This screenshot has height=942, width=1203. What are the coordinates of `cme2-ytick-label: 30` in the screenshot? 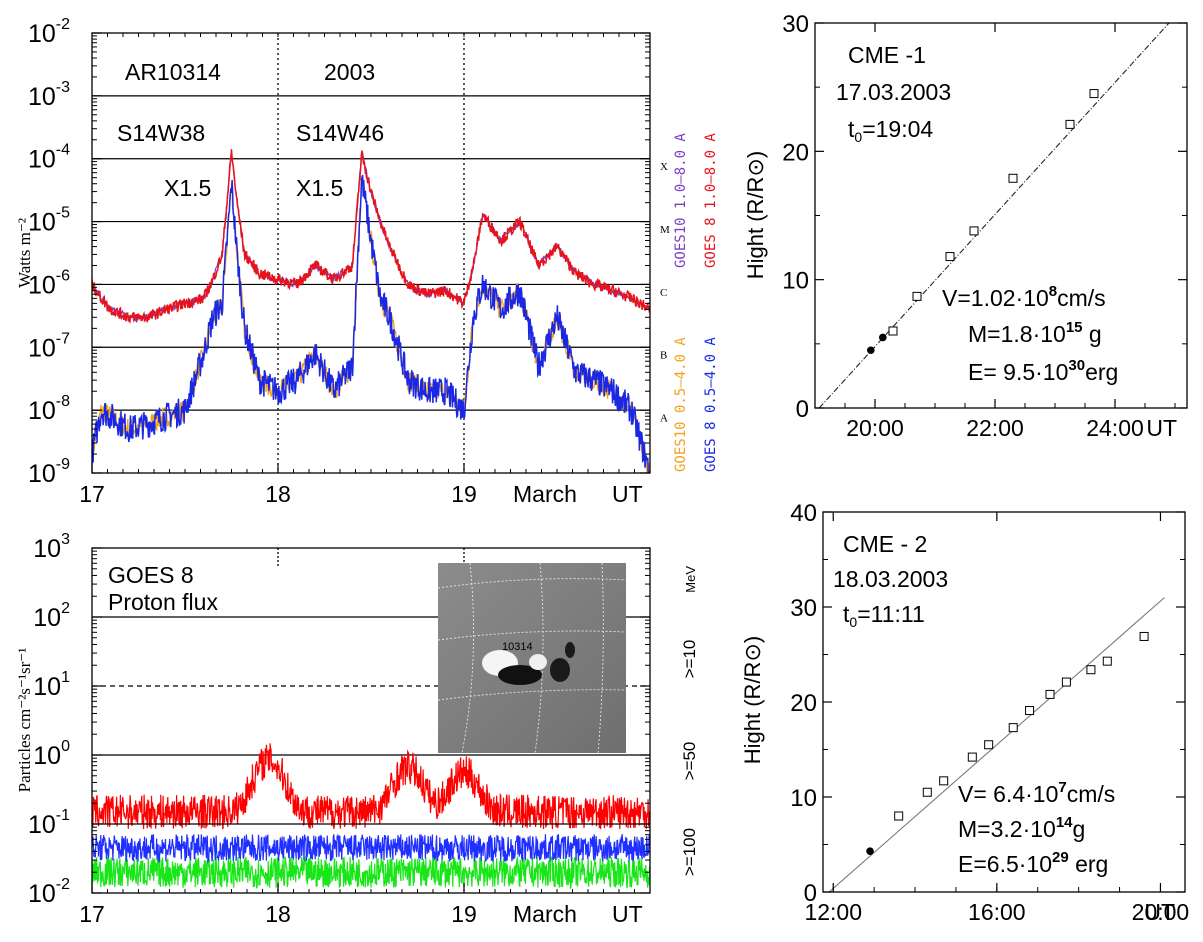 It's located at (803, 608).